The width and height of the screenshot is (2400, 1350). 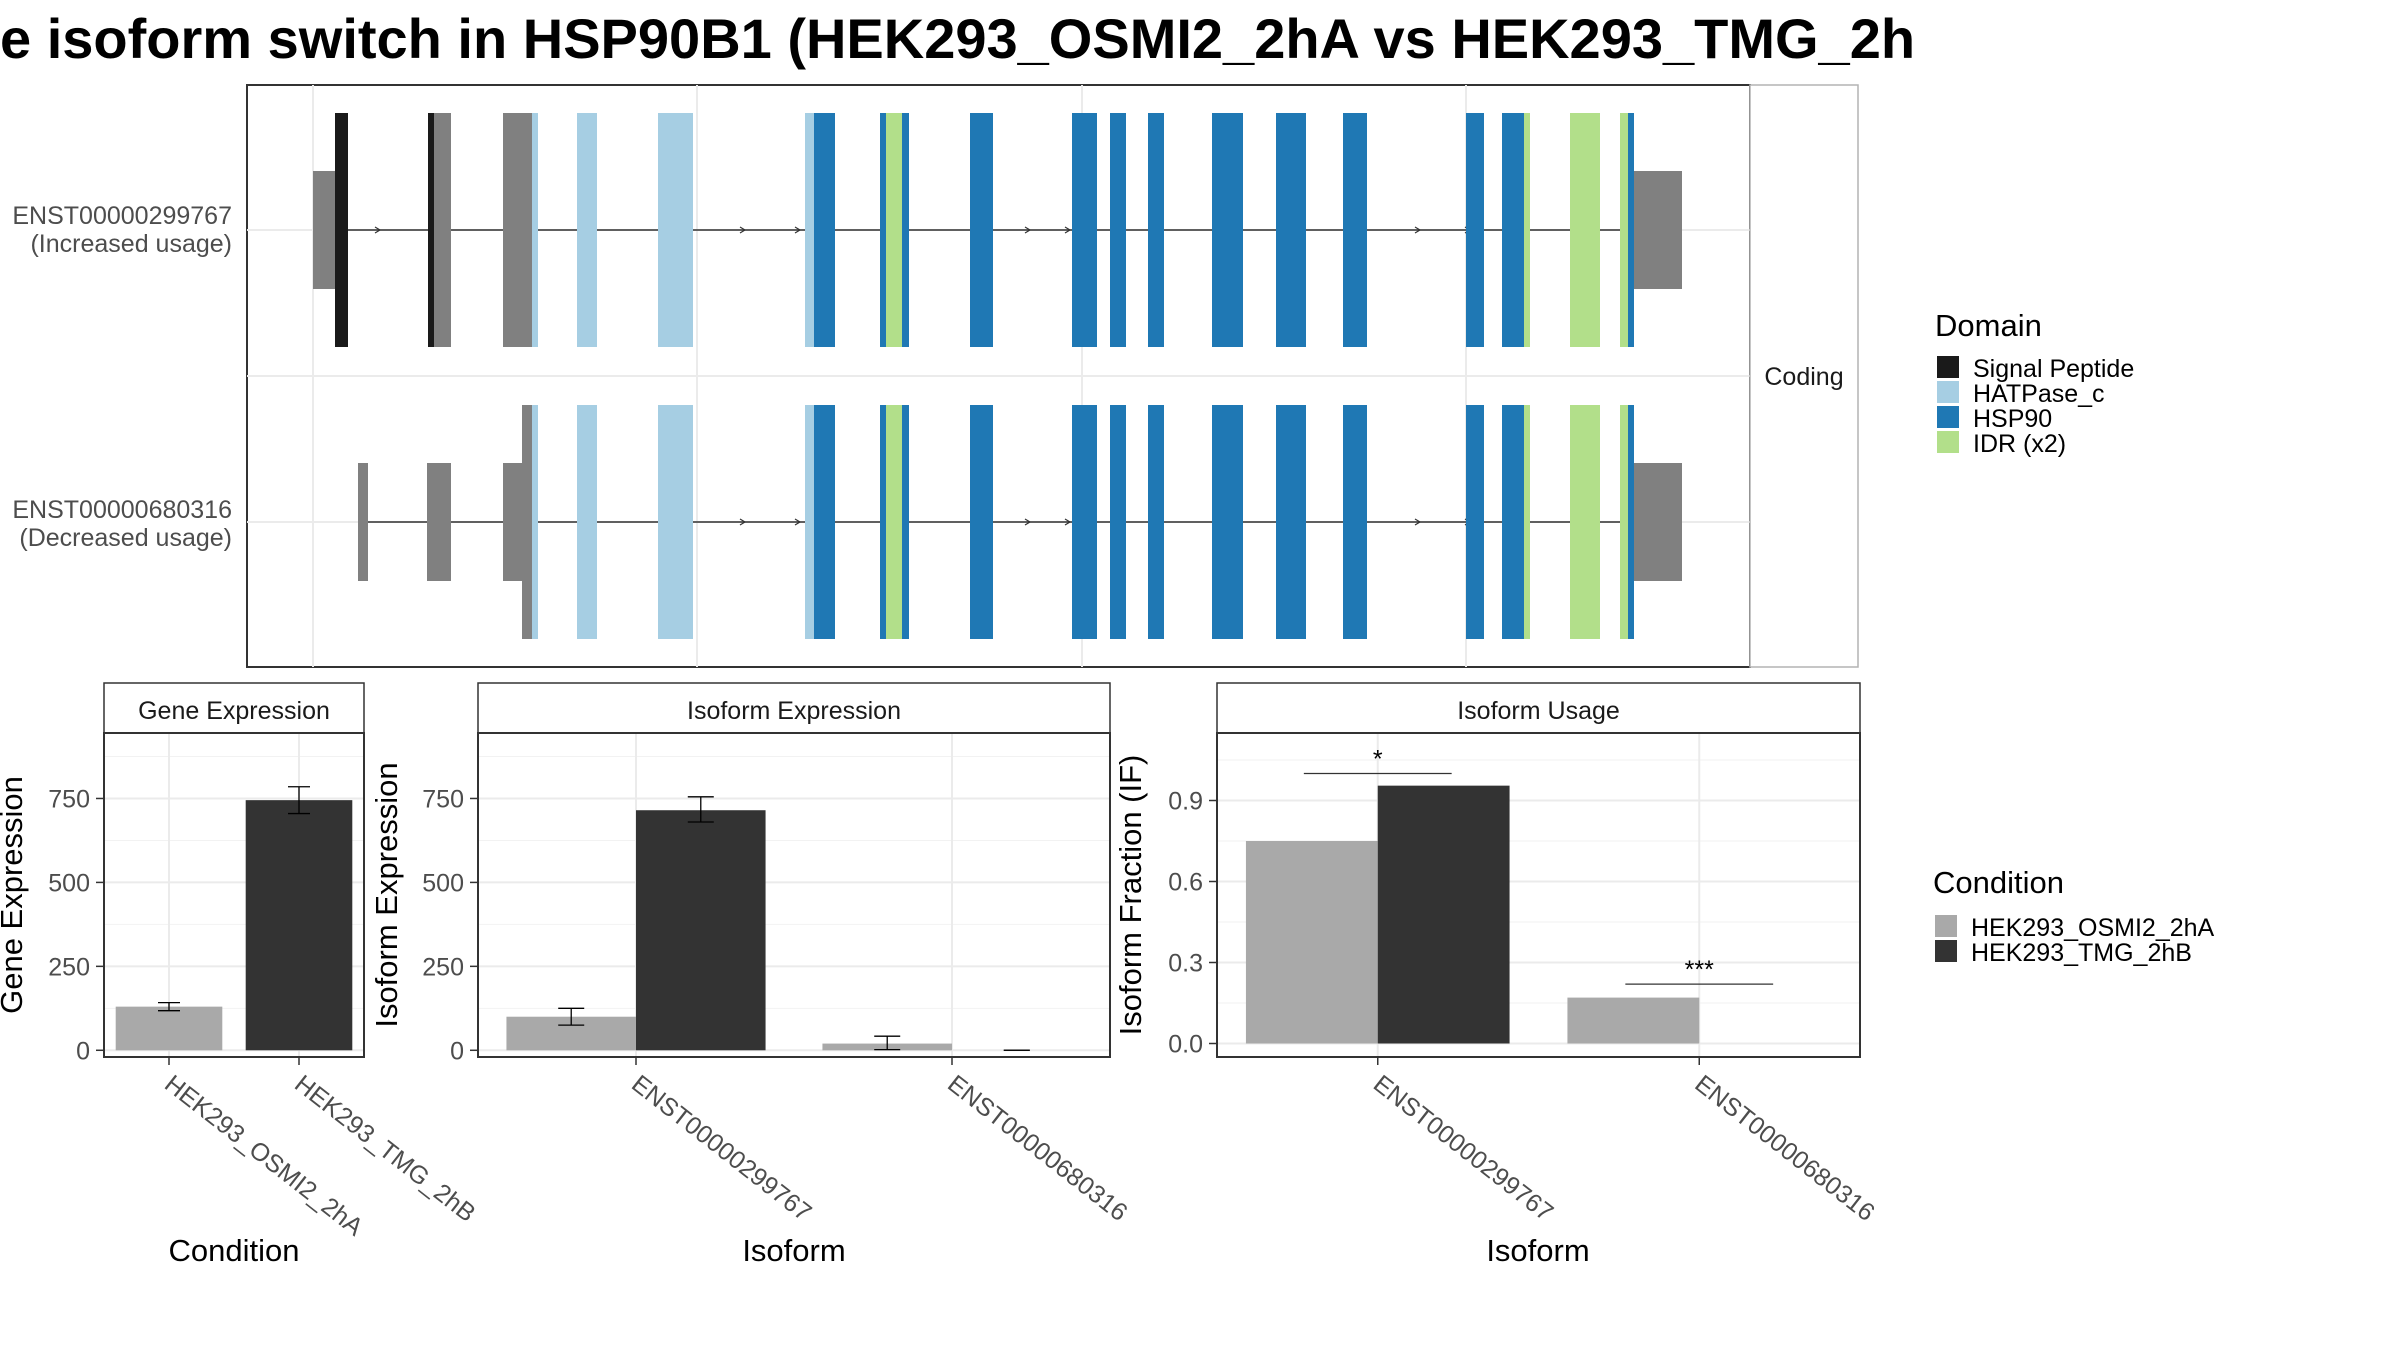 I want to click on legend-item-hsp90: HSP90, so click(x=1994, y=419).